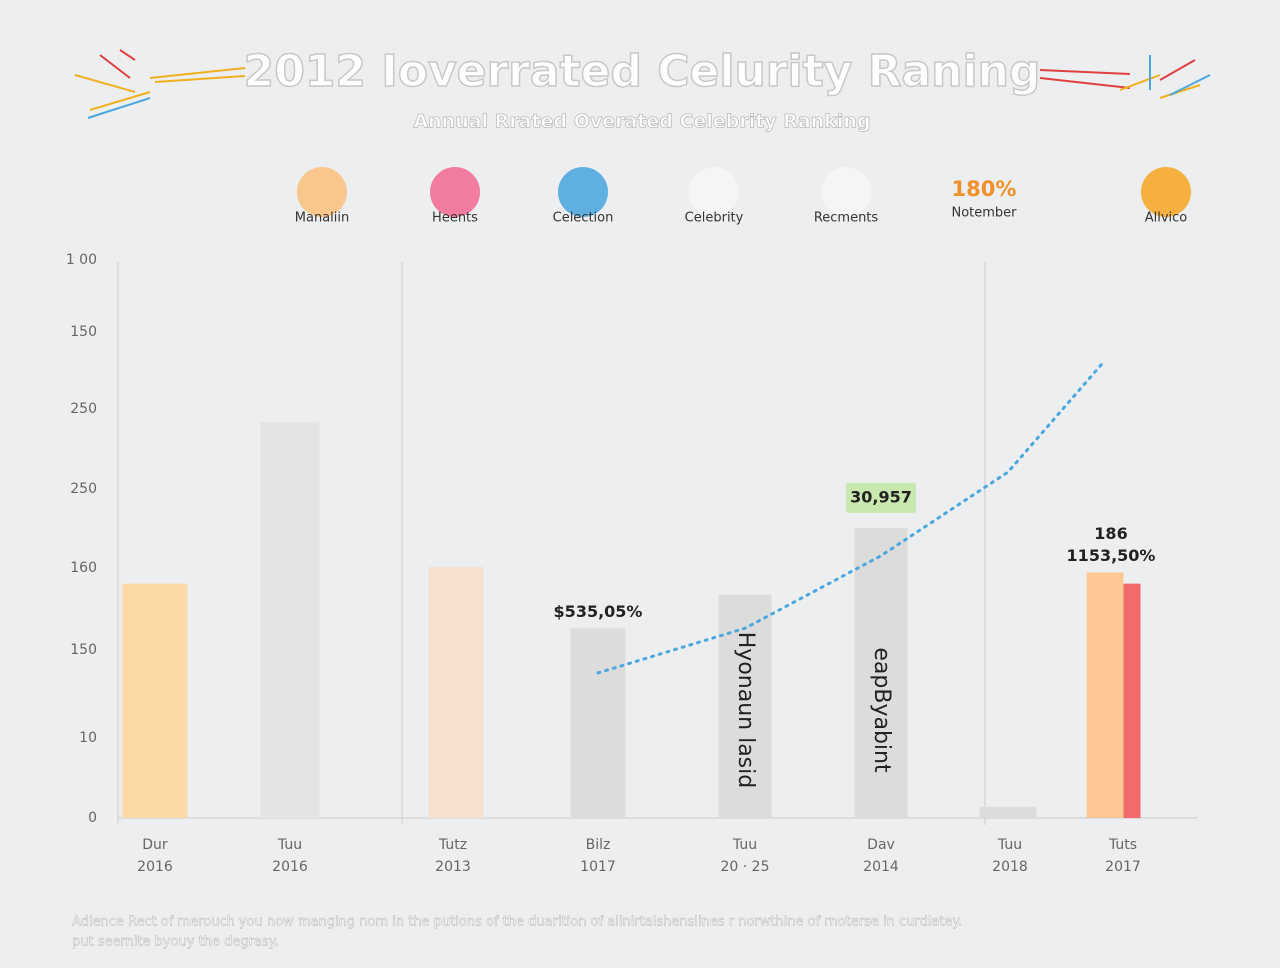 Image resolution: width=1280 pixels, height=968 pixels. Describe the element at coordinates (583, 218) in the screenshot. I see `legend-label: Celection` at that location.